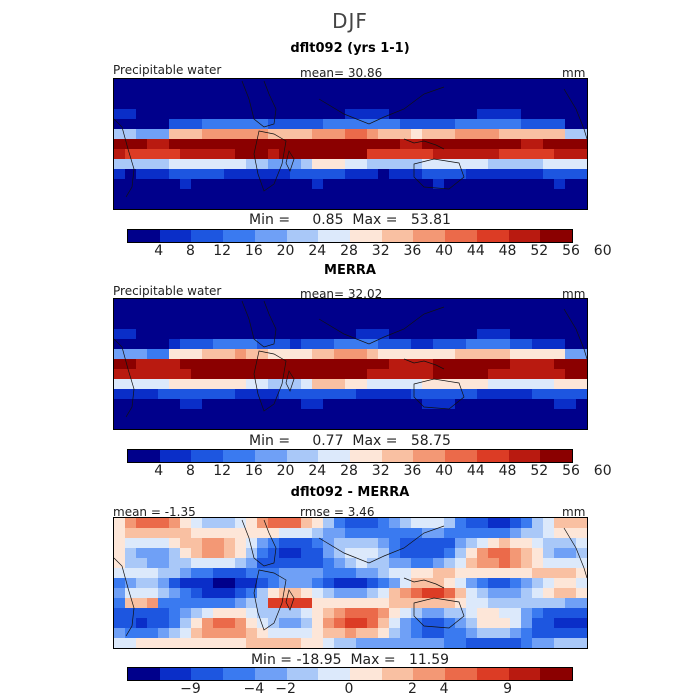  What do you see at coordinates (424, 364) in the screenshot?
I see `coastline` at bounding box center [424, 364].